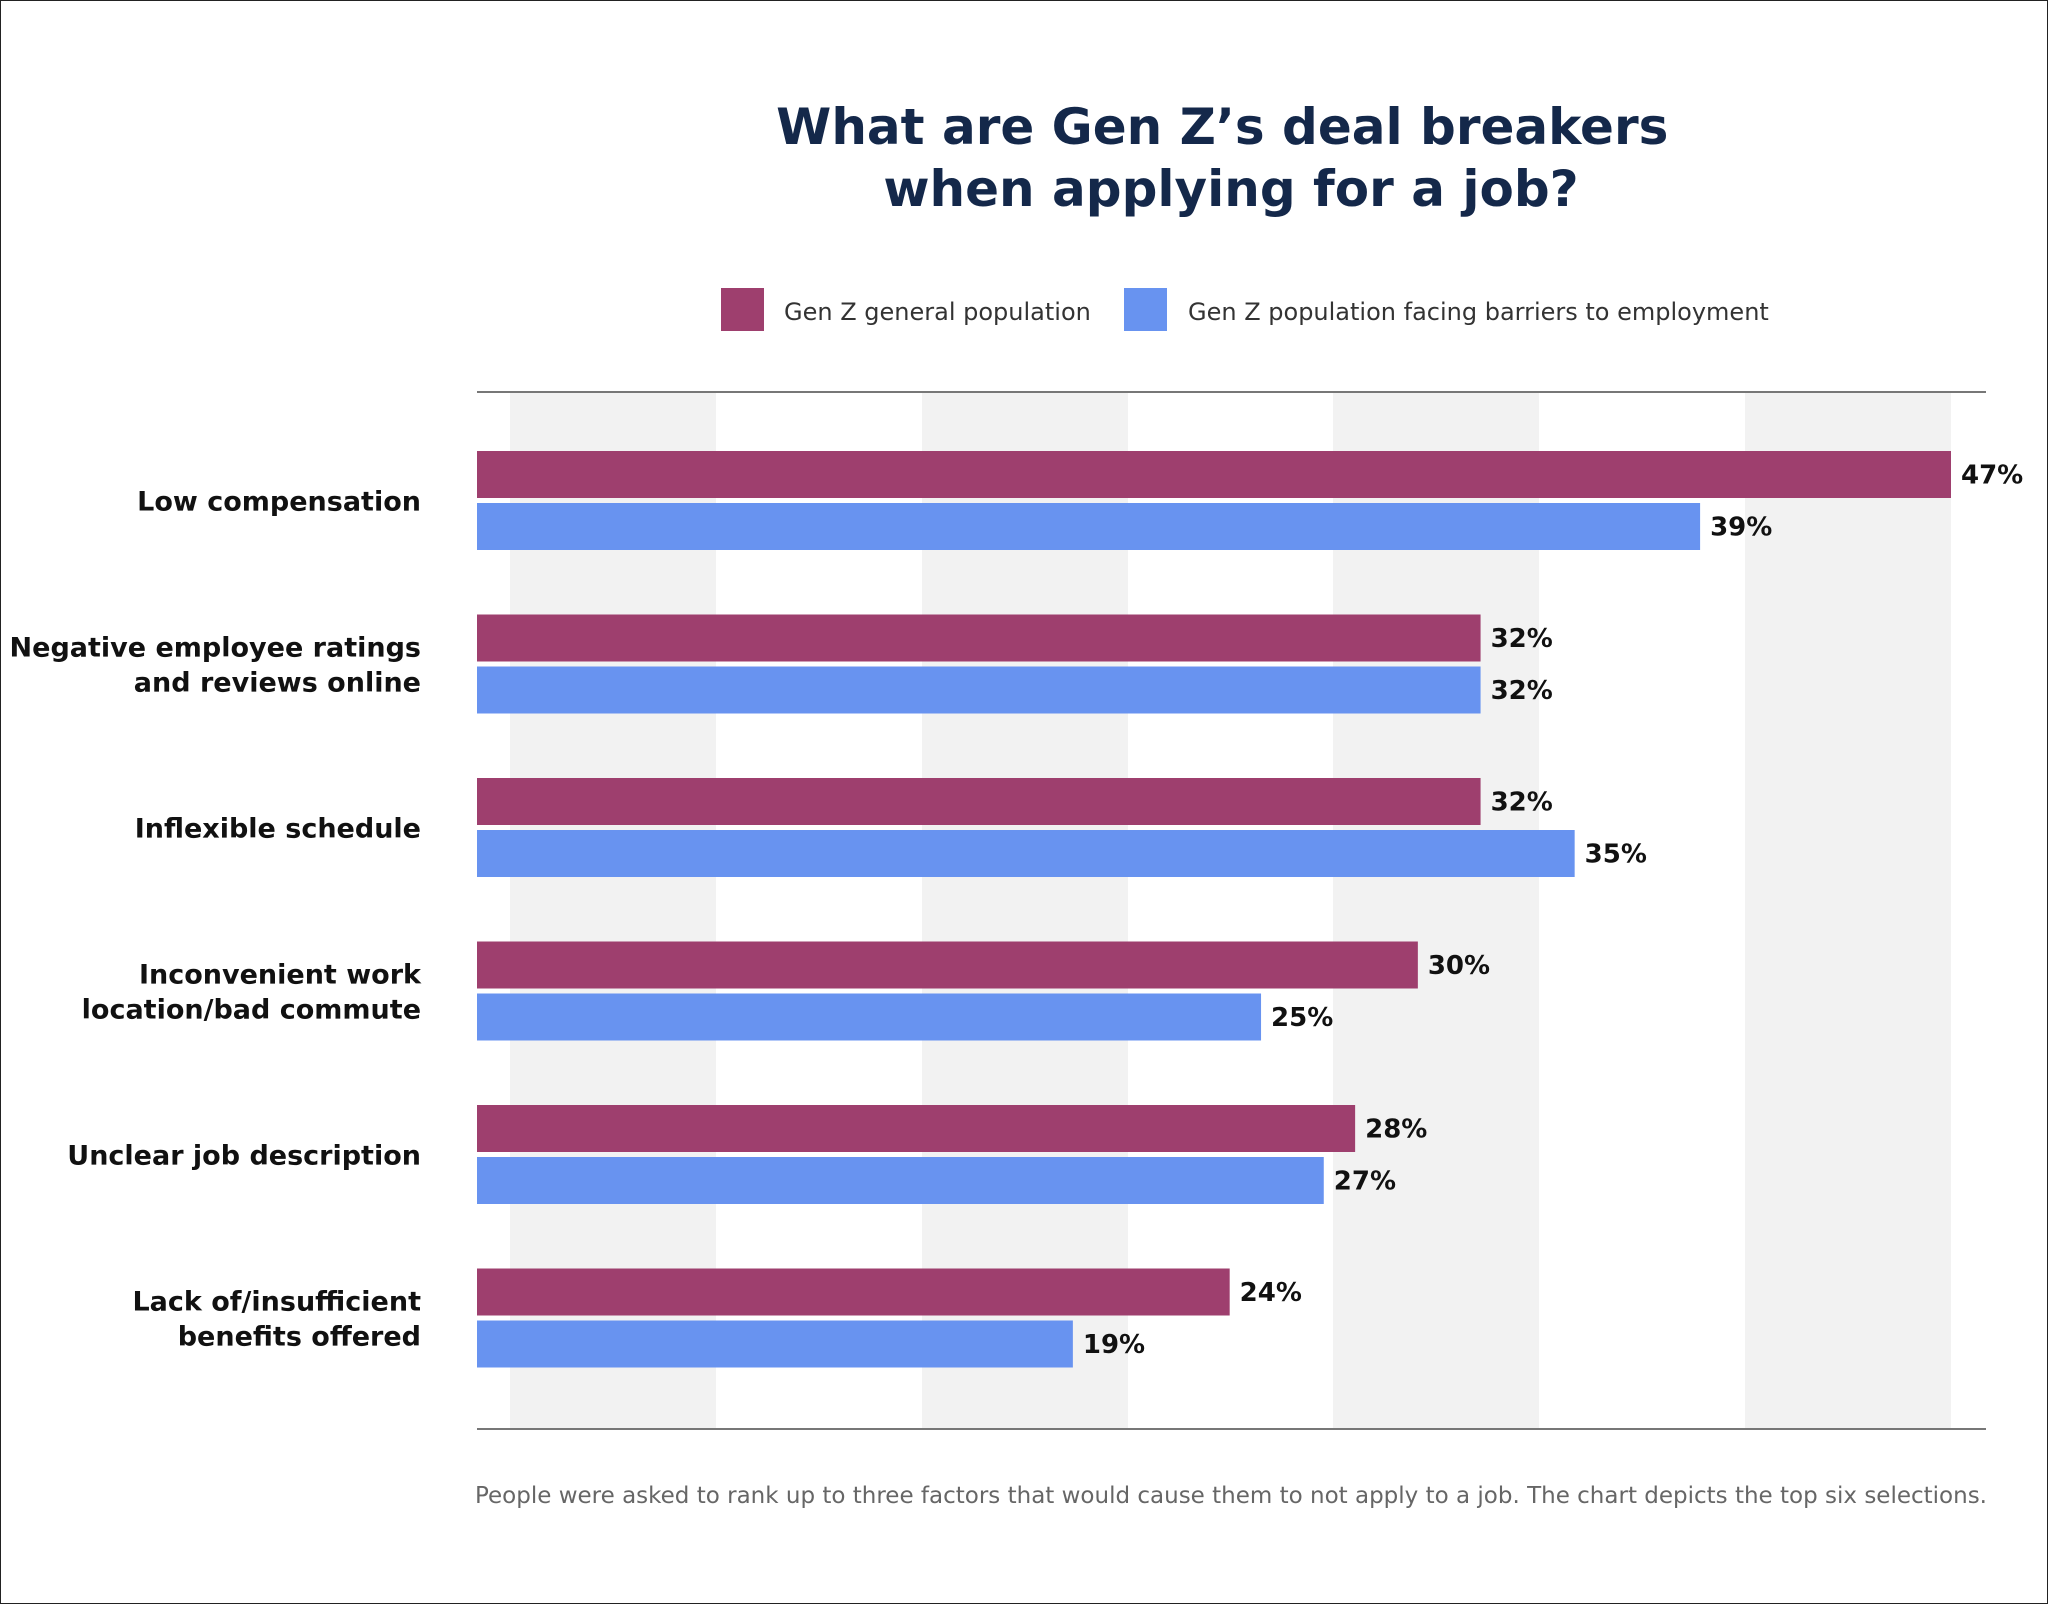 The image size is (2048, 1604). What do you see at coordinates (1992, 476) in the screenshot?
I see `data-label-general-1: 47%` at bounding box center [1992, 476].